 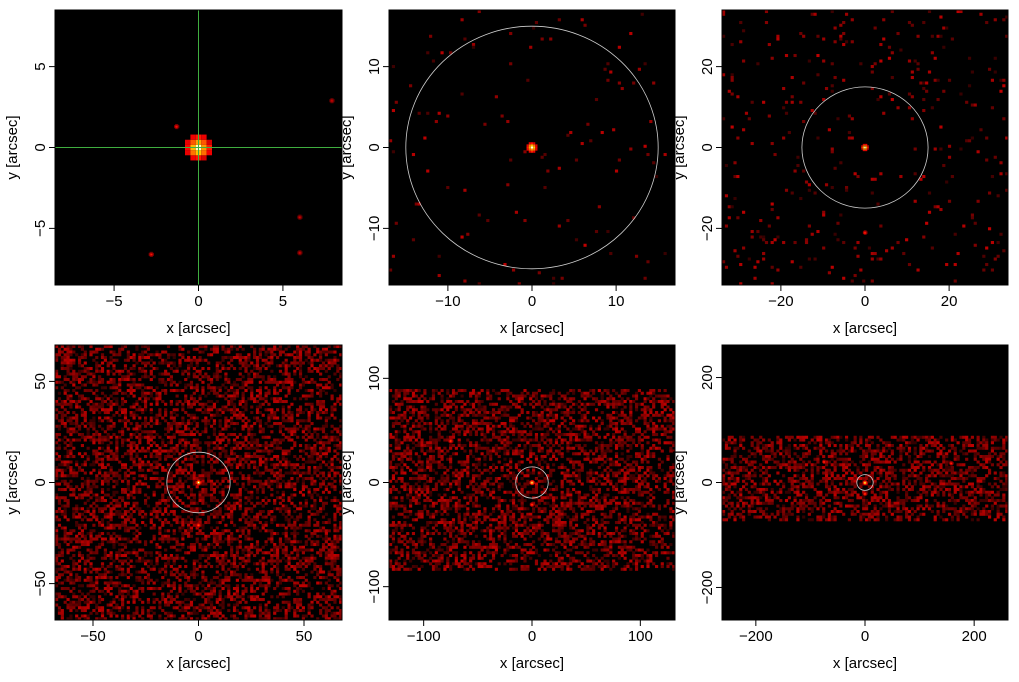 What do you see at coordinates (374, 66) in the screenshot?
I see `y-tick-label: 10` at bounding box center [374, 66].